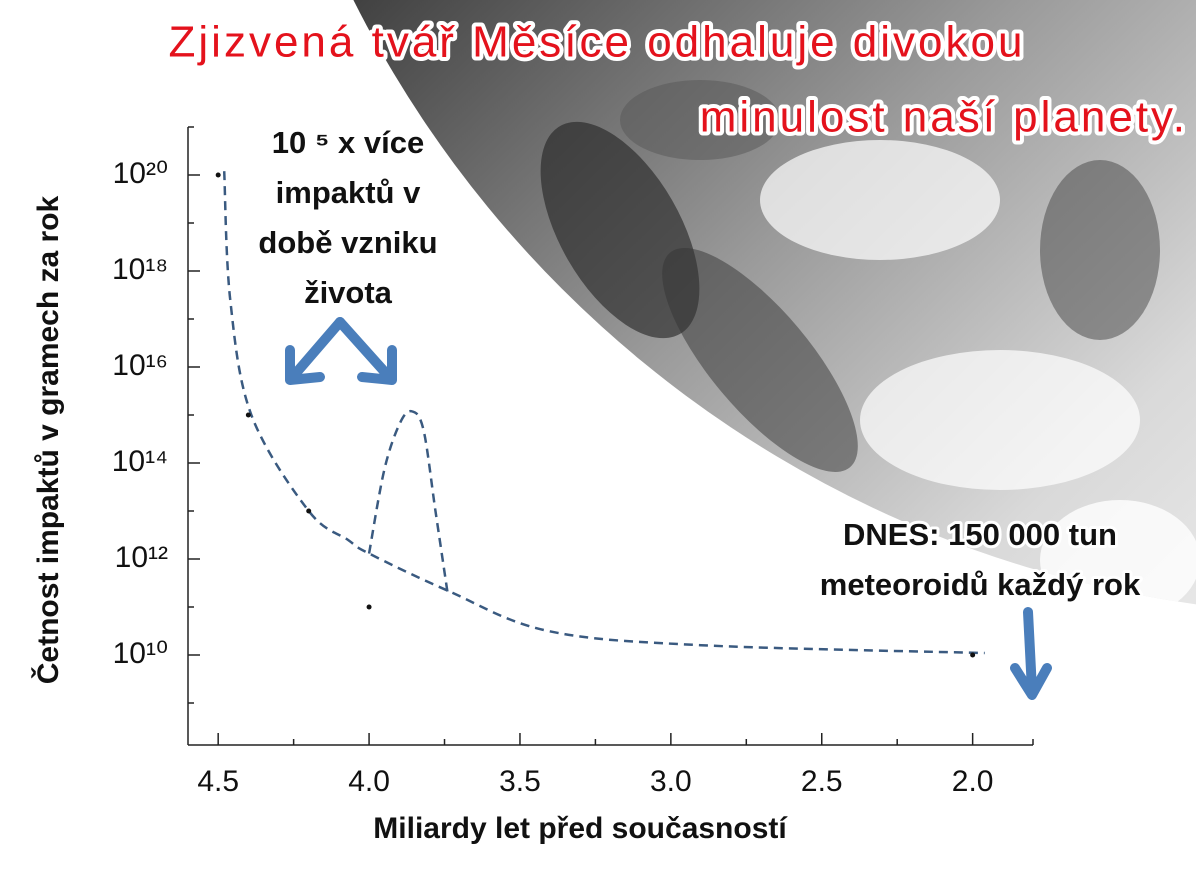 The height and width of the screenshot is (873, 1196). What do you see at coordinates (140, 365) in the screenshot?
I see `y-tick-label: 10¹⁶` at bounding box center [140, 365].